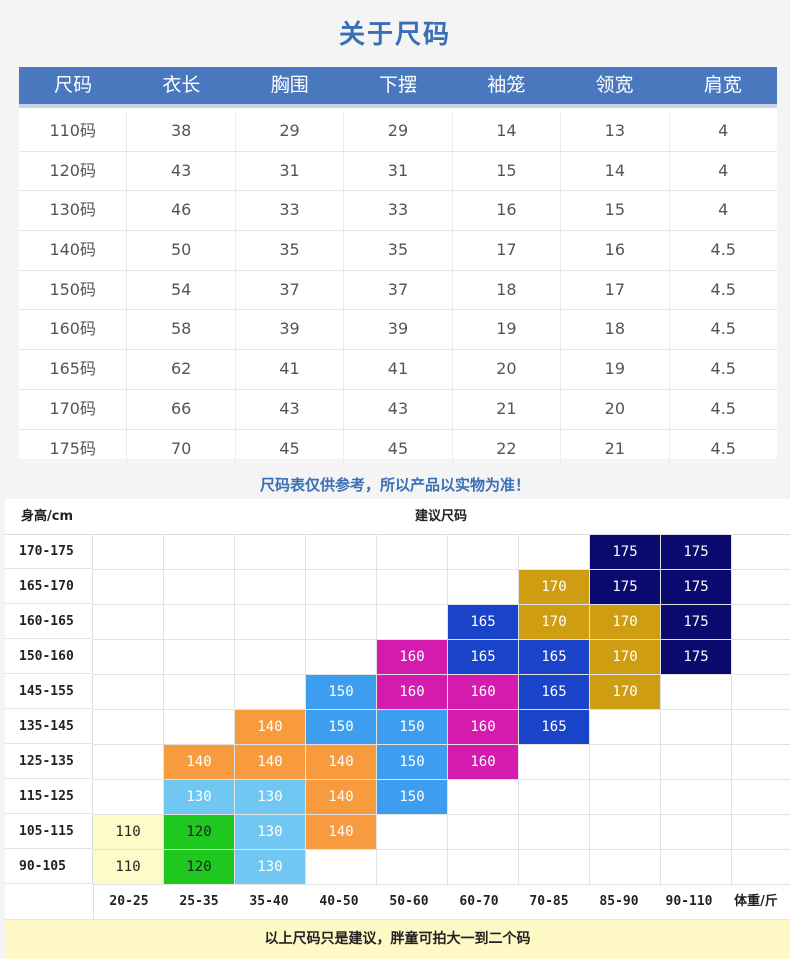  I want to click on height-range-label: 135-145, so click(49, 727).